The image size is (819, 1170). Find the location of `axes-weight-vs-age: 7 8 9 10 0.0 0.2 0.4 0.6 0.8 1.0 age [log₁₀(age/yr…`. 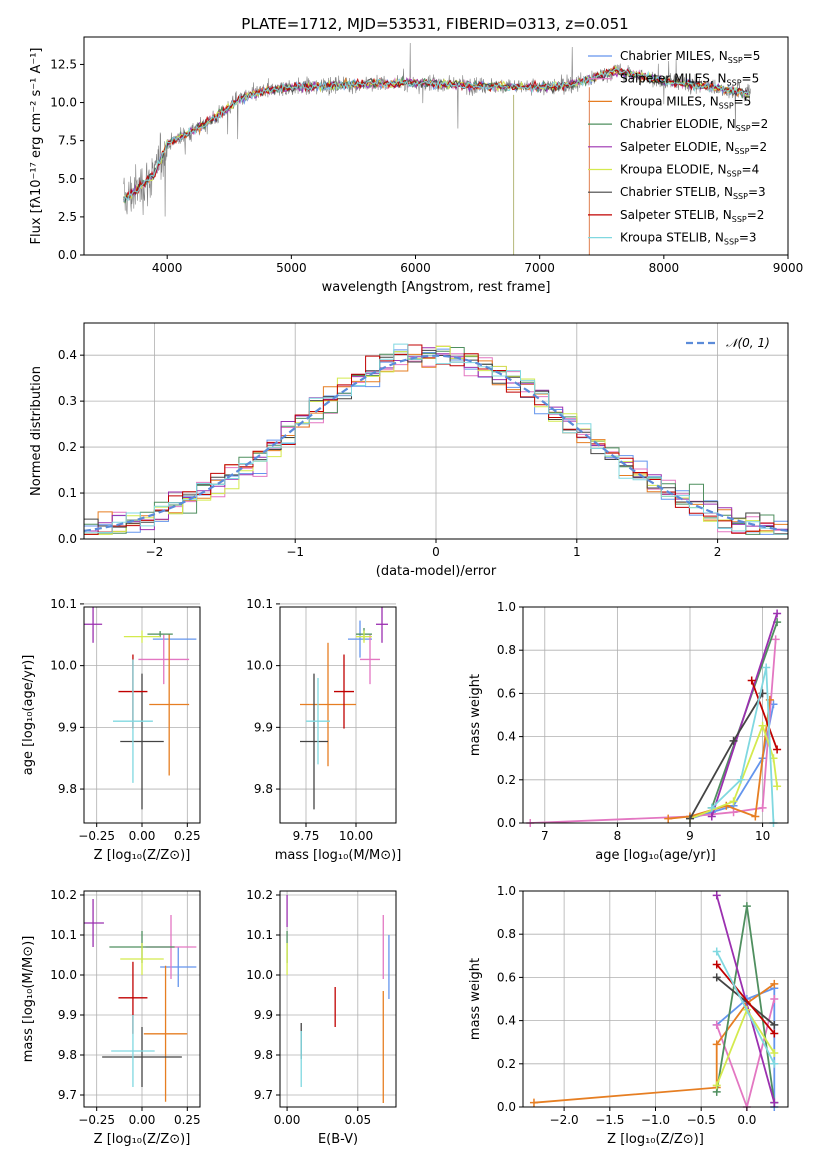

axes-weight-vs-age: 7 8 9 10 0.0 0.2 0.4 0.6 0.8 1.0 age [log₁₀(age/yr… is located at coordinates (628, 731).